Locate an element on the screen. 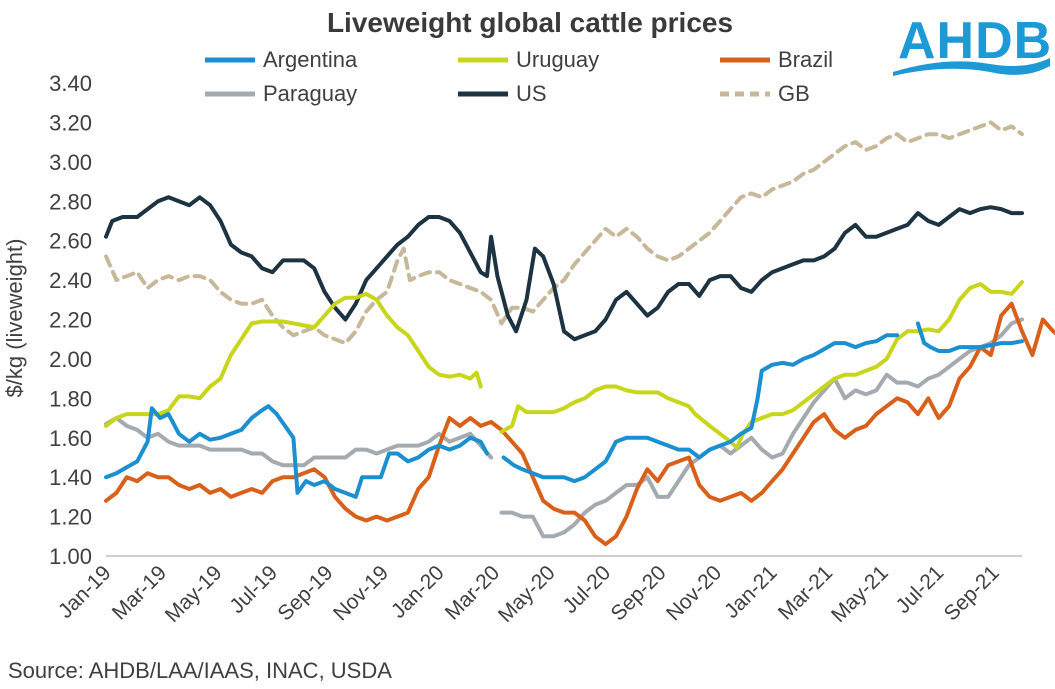 The height and width of the screenshot is (689, 1055). chart-title: Liveweight global cattle prices is located at coordinates (530, 22).